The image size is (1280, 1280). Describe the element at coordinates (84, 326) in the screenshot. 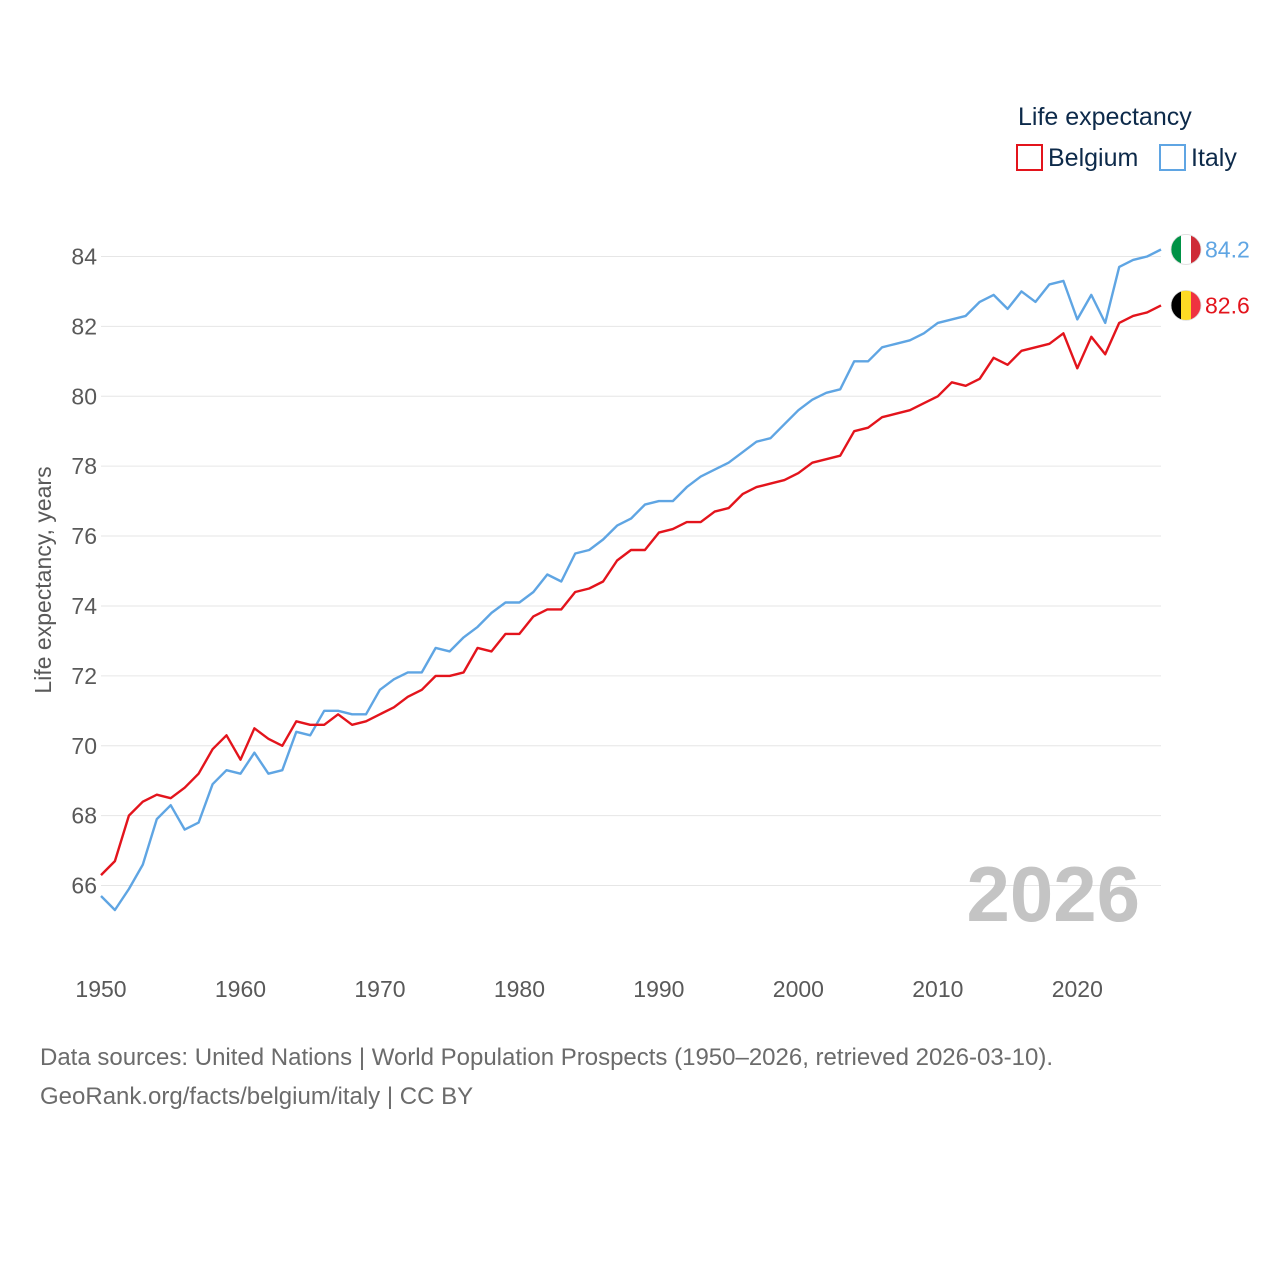

I see `y-tick-label: 82` at that location.